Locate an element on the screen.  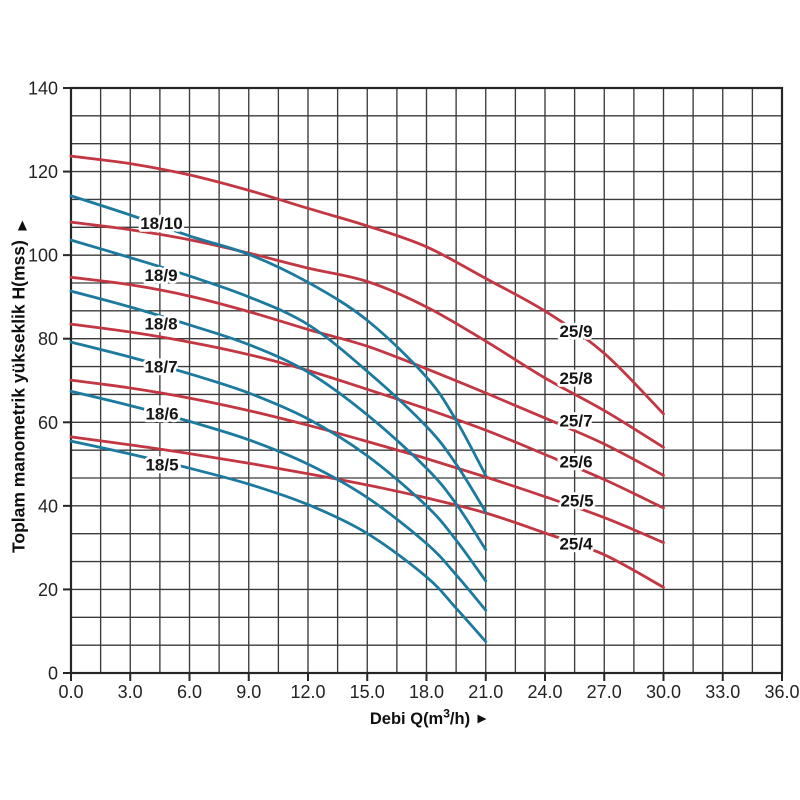
svg-text: 60 is located at coordinates (48, 423).